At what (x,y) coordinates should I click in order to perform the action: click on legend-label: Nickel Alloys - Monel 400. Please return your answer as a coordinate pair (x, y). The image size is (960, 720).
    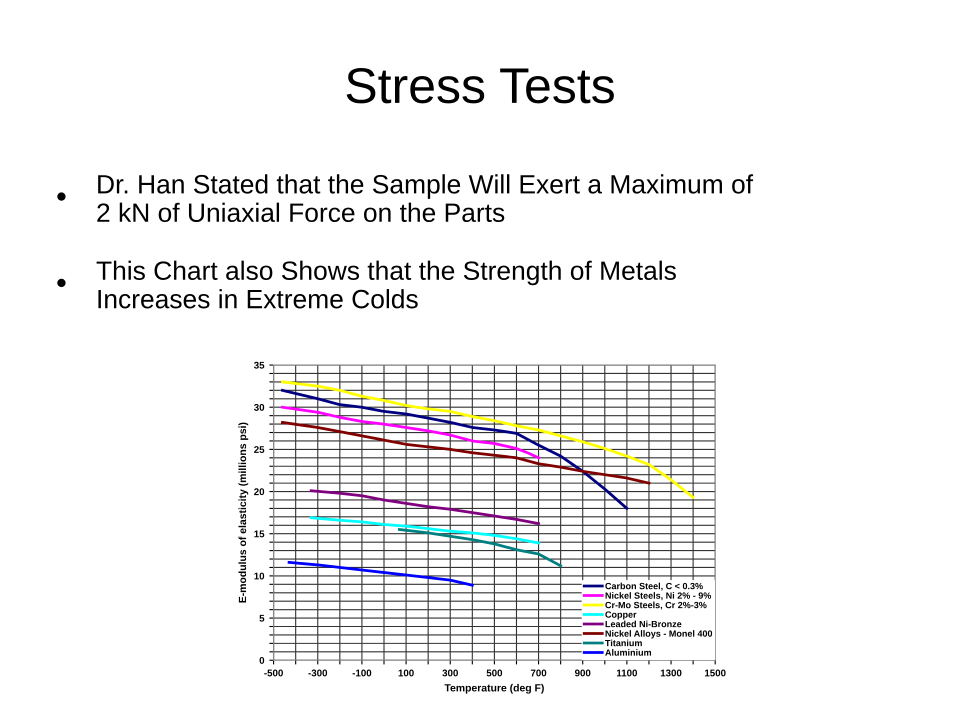
    Looking at the image, I should click on (659, 634).